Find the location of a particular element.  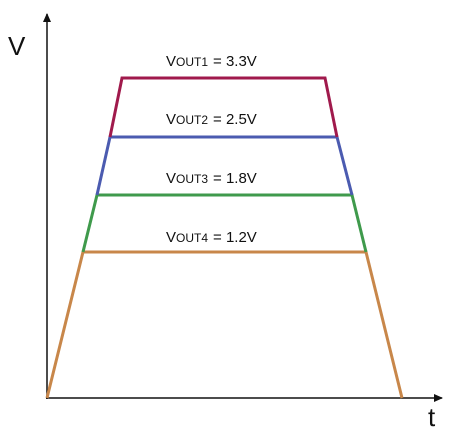

value: = 1.2V is located at coordinates (235, 237).